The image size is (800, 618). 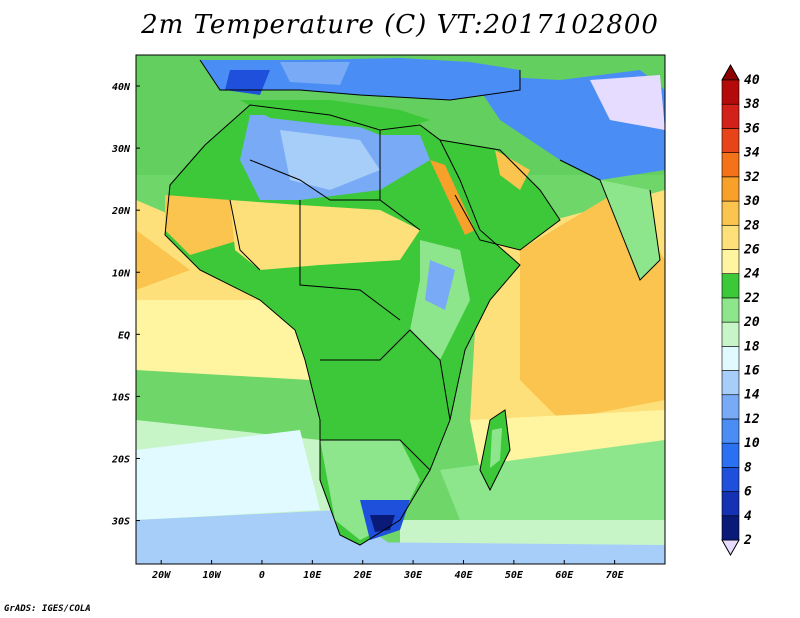 I want to click on colorbar-label: 14, so click(x=752, y=395).